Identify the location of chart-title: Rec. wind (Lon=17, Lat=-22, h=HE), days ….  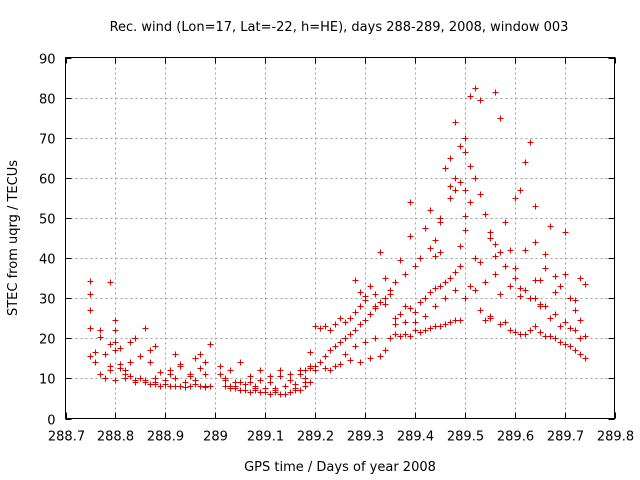
(339, 27).